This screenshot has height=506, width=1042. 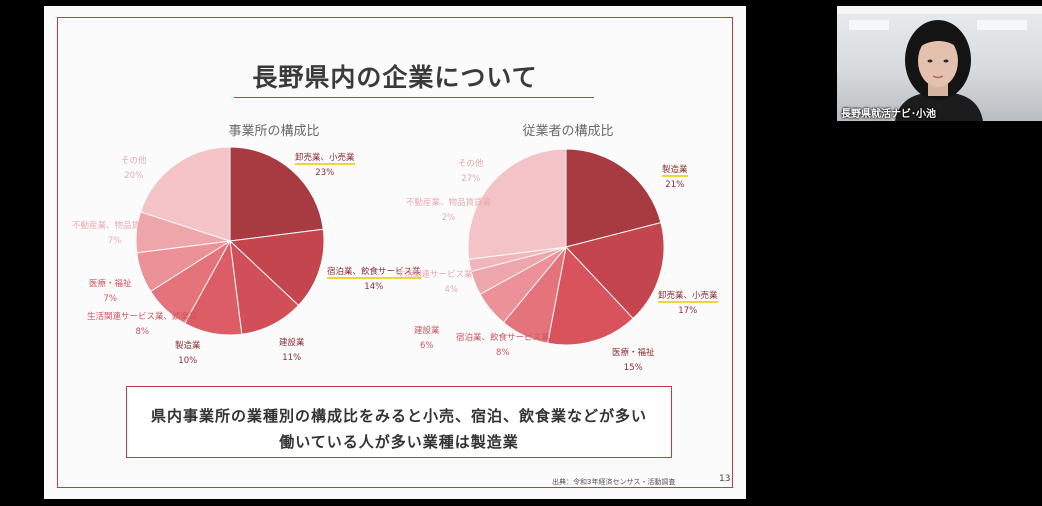 I want to click on pie1-label-lifestyle-services: 生活関連サービス業、娯楽業 8%, so click(x=142, y=325).